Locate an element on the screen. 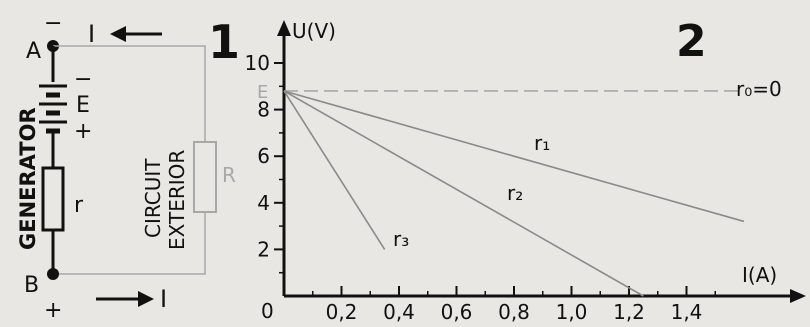 This screenshot has height=327, width=810. y-axis-title: U(V) is located at coordinates (314, 31).